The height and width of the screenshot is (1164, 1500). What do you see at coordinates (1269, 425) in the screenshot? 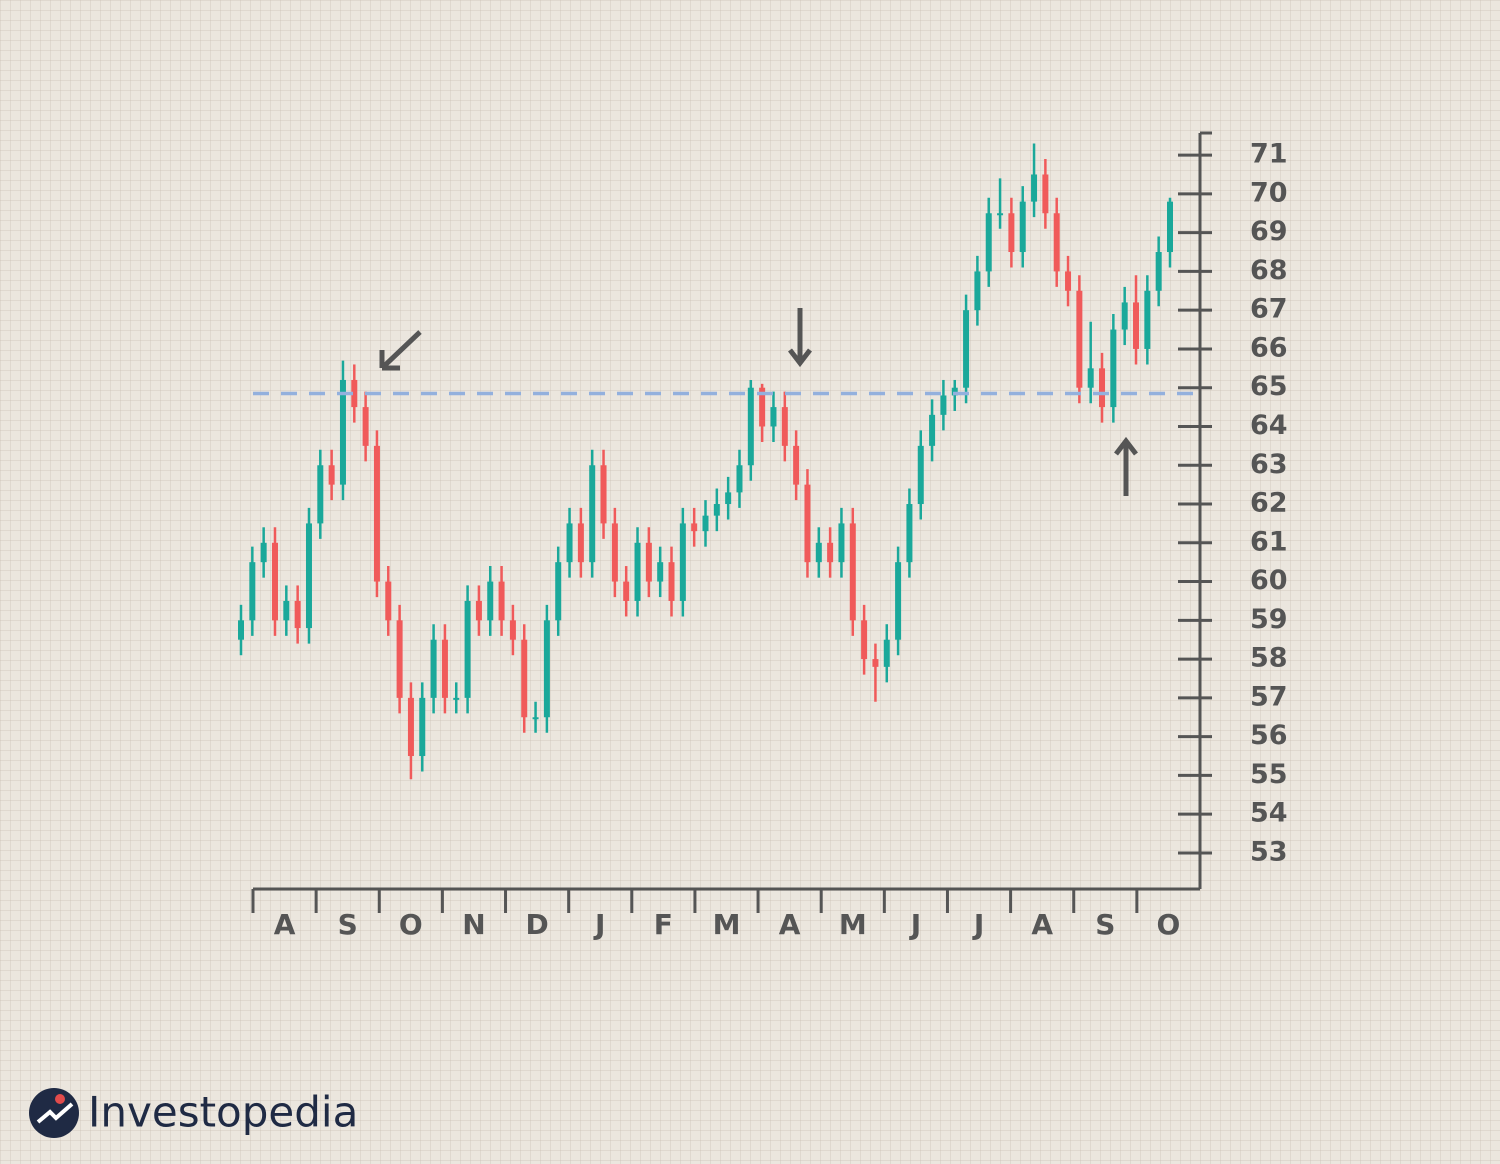
I see `y-tick-label: 64` at bounding box center [1269, 425].